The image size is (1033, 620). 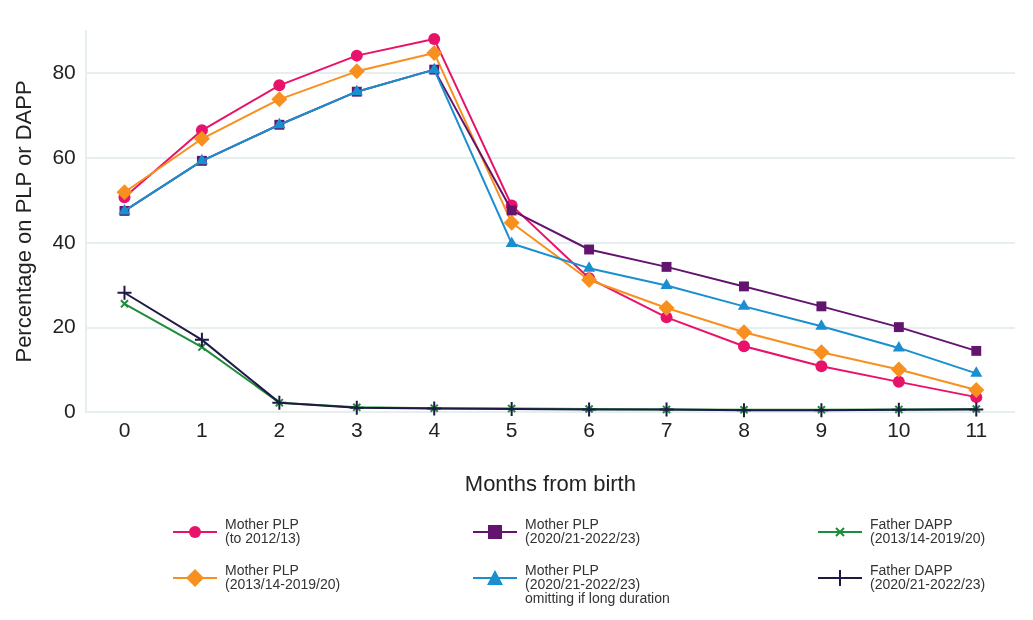 What do you see at coordinates (589, 429) in the screenshot?
I see `x-tick-label: 6` at bounding box center [589, 429].